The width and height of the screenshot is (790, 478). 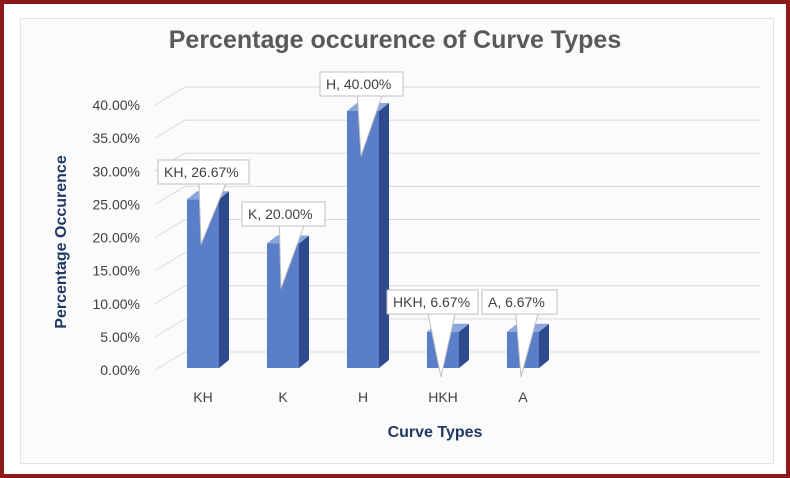 I want to click on x-axis-ticks: KH K H HKH A, so click(x=360, y=397).